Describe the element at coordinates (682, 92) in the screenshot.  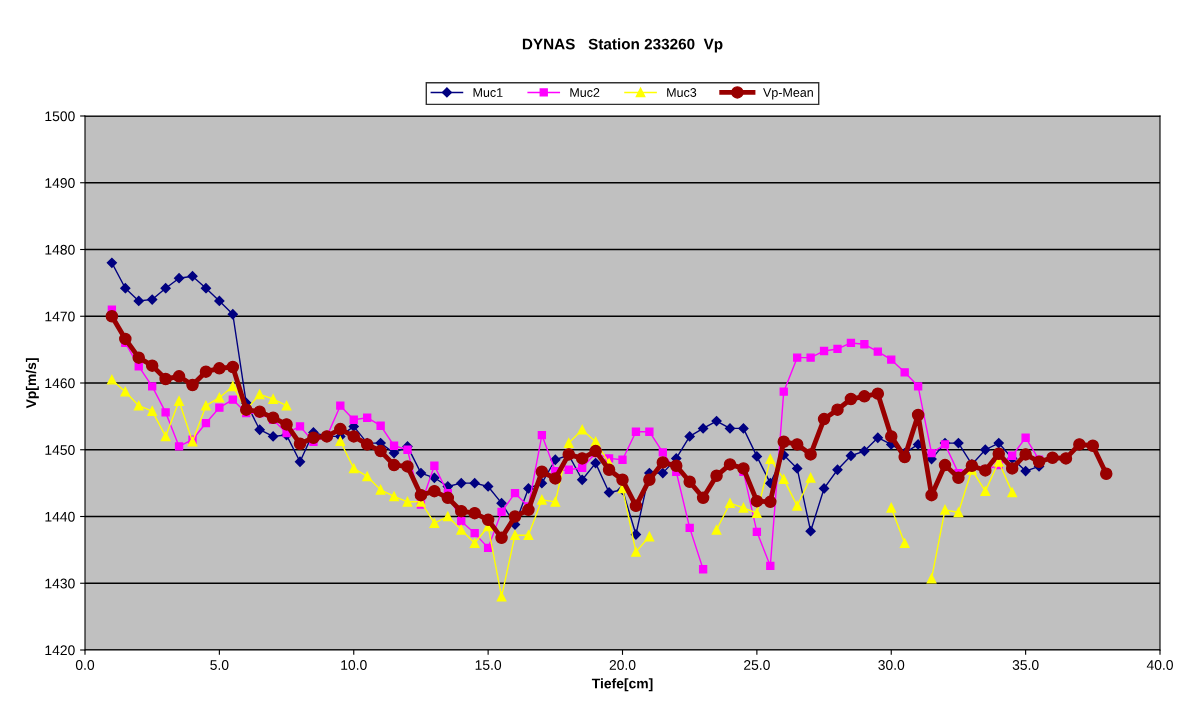
I see `legend-label: Muc3` at that location.